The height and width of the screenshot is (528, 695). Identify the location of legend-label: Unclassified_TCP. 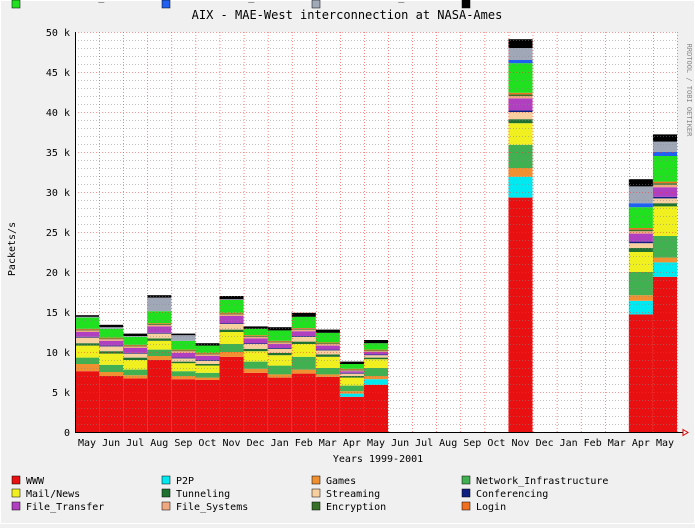
(74, 1).